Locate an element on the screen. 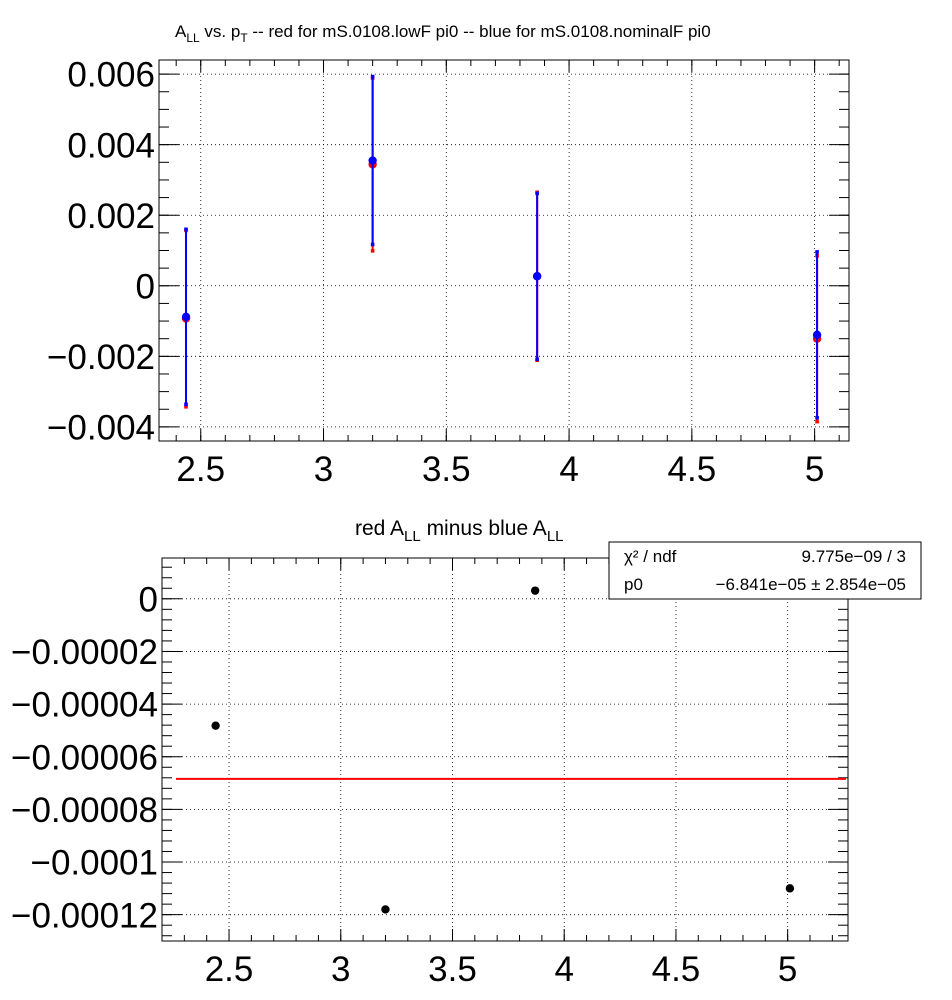 This screenshot has width=952, height=1000. y-tick-label: 0.006 is located at coordinates (111, 75).